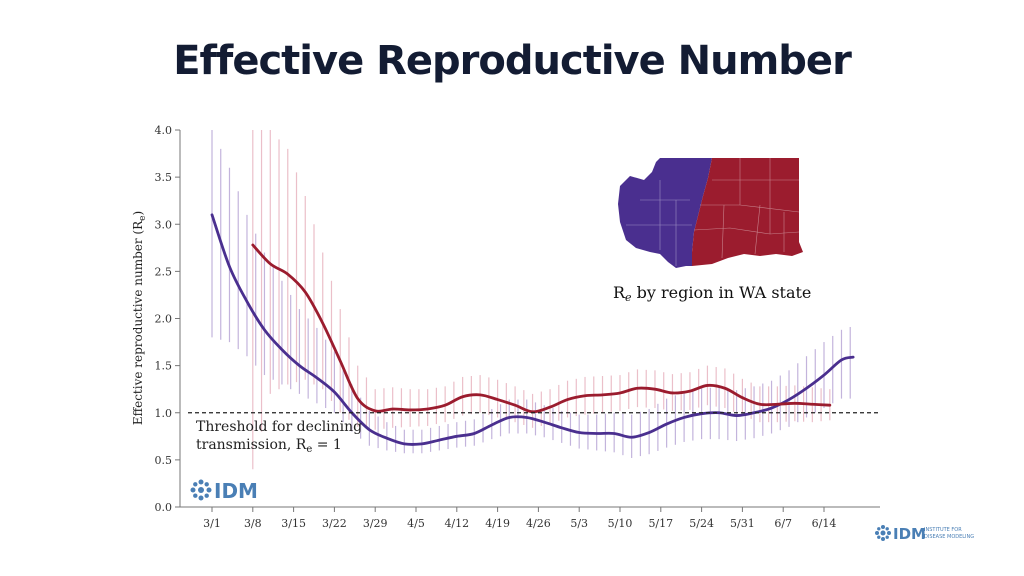  Describe the element at coordinates (201, 490) in the screenshot. I see `idm-logo-icon` at that location.